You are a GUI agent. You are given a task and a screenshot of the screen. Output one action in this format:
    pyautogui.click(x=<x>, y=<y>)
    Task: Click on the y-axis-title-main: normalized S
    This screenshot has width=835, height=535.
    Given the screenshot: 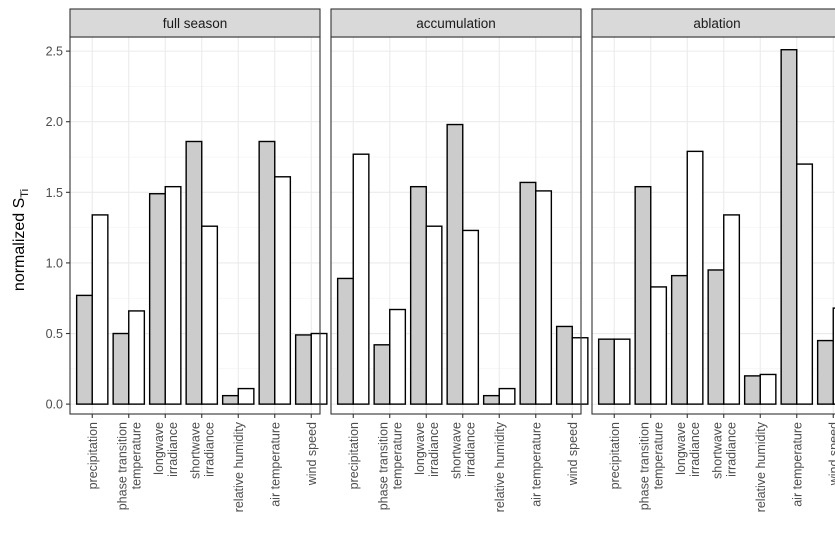 What is the action you would take?
    pyautogui.click(x=19, y=244)
    